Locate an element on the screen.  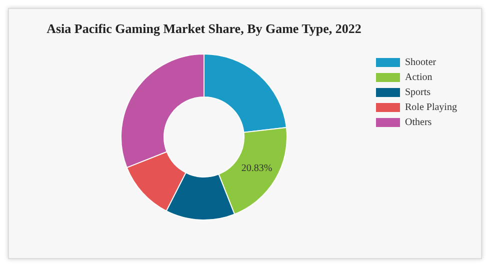
chart-title: Asia Pacific Gaming Market Share, By Game Type, 2022 is located at coordinates (204, 29).